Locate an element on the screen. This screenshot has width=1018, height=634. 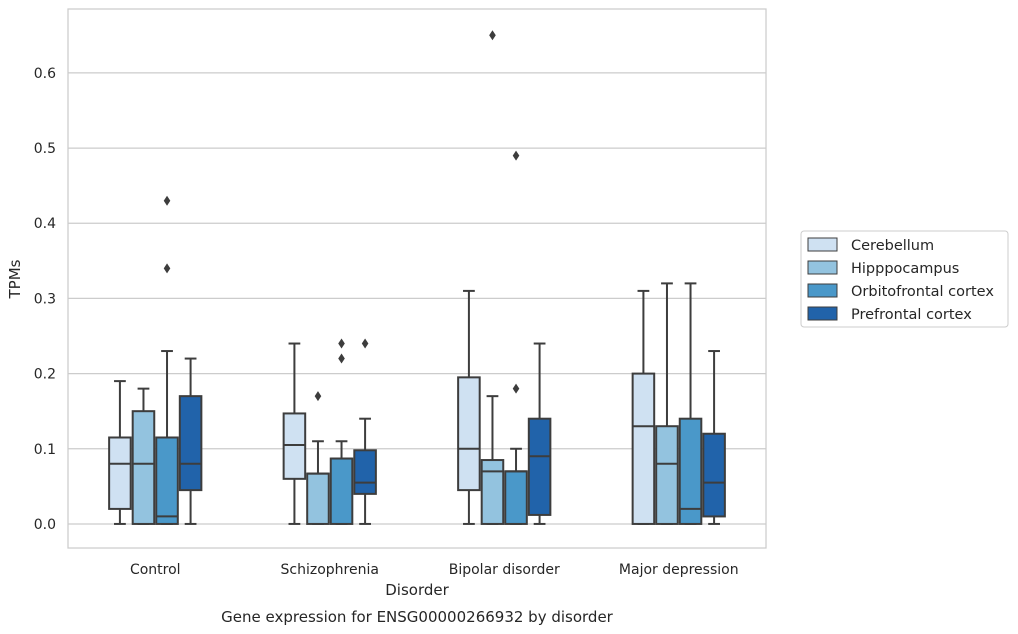
y-tick-label: 0.3 is located at coordinates (45, 299).